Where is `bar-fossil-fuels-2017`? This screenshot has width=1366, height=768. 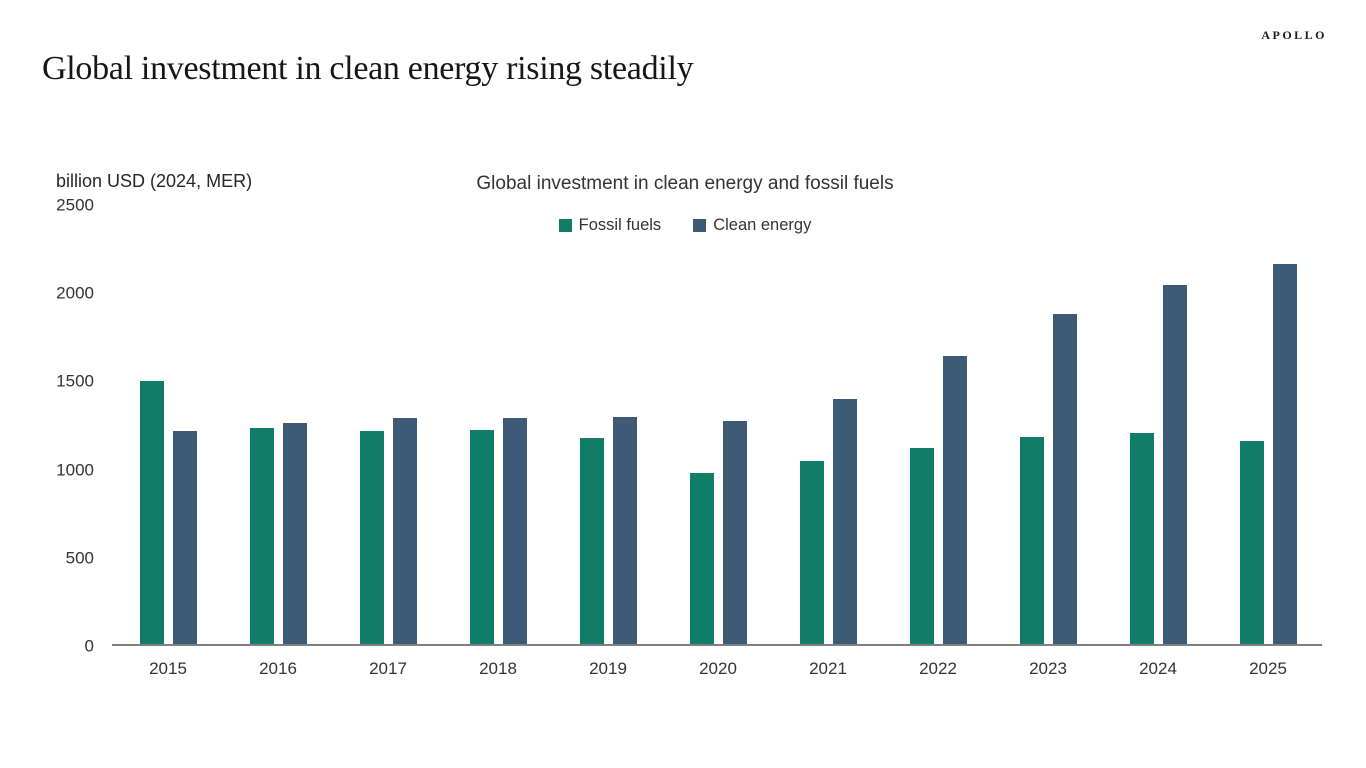 bar-fossil-fuels-2017 is located at coordinates (371, 537).